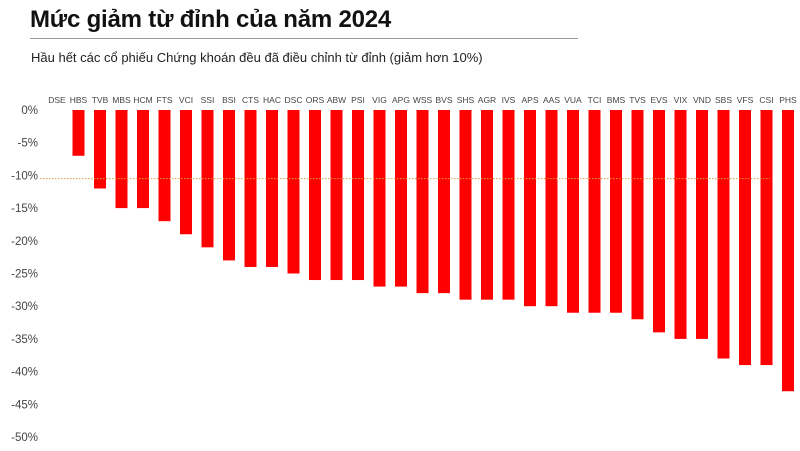 This screenshot has width=800, height=451. What do you see at coordinates (358, 100) in the screenshot?
I see `x-tick-label: PSI` at bounding box center [358, 100].